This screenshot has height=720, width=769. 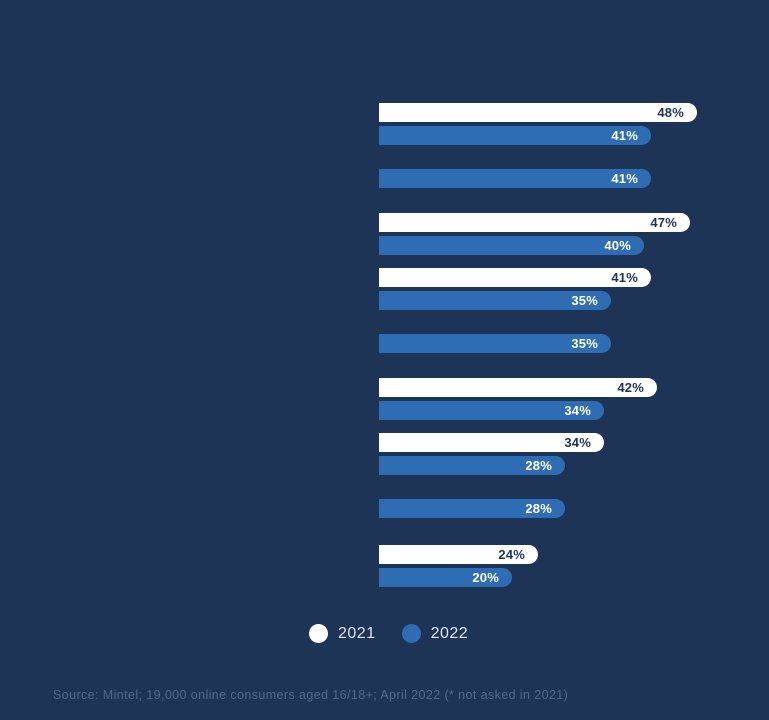 What do you see at coordinates (495, 343) in the screenshot?
I see `bar-2022-row-5: 35%` at bounding box center [495, 343].